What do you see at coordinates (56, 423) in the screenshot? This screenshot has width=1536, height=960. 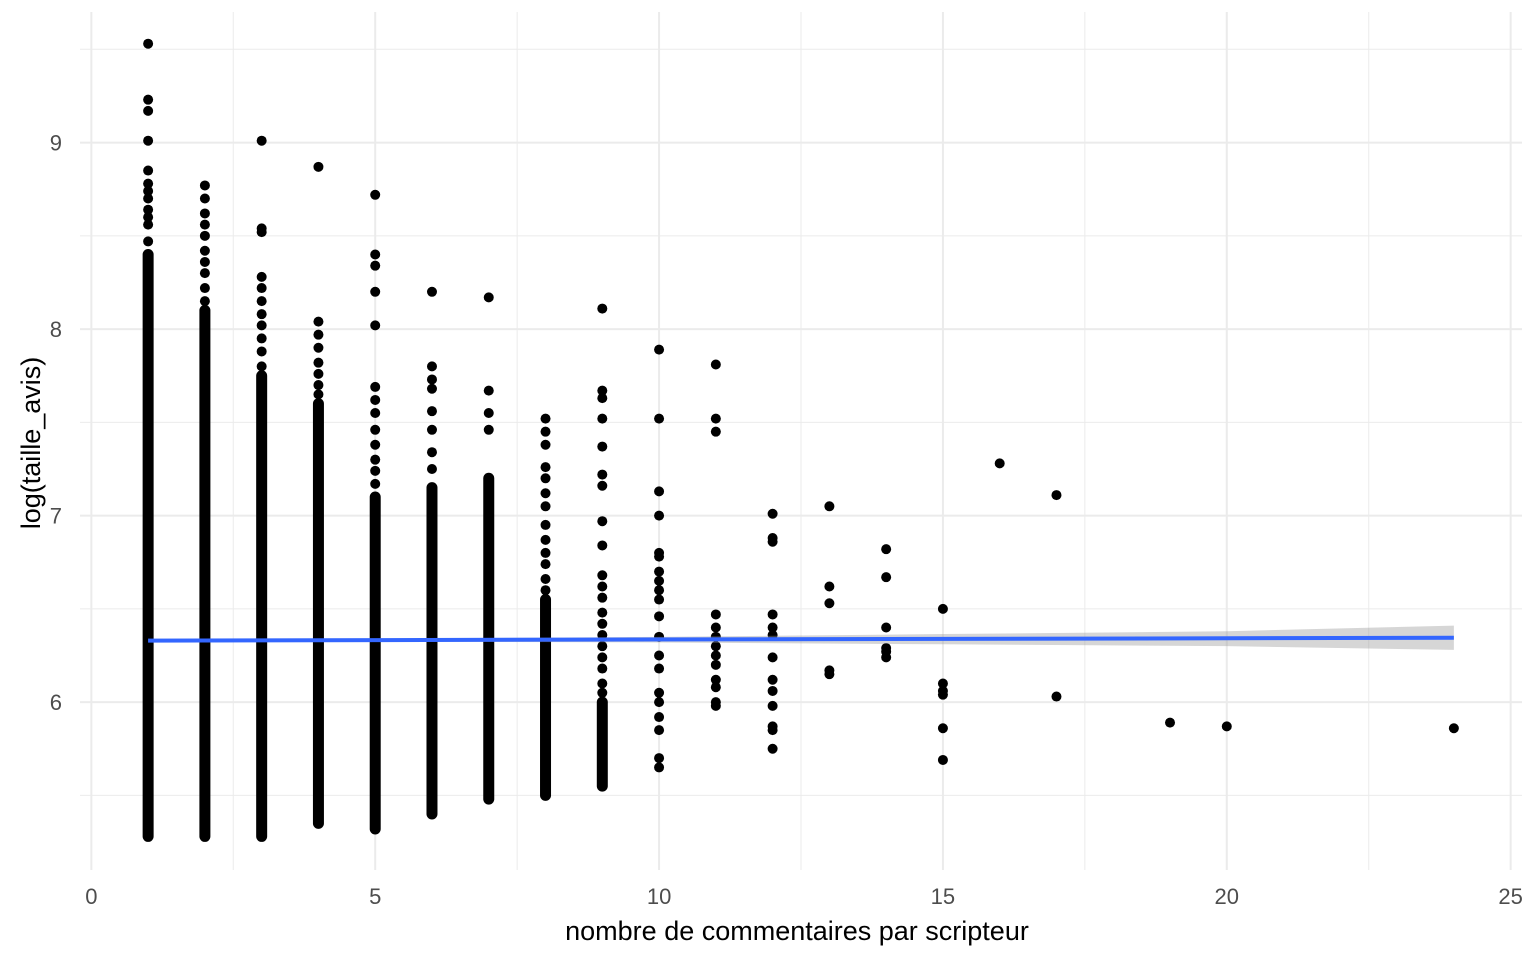 I see `y-axis-tick-labels: 6 7 8 9` at bounding box center [56, 423].